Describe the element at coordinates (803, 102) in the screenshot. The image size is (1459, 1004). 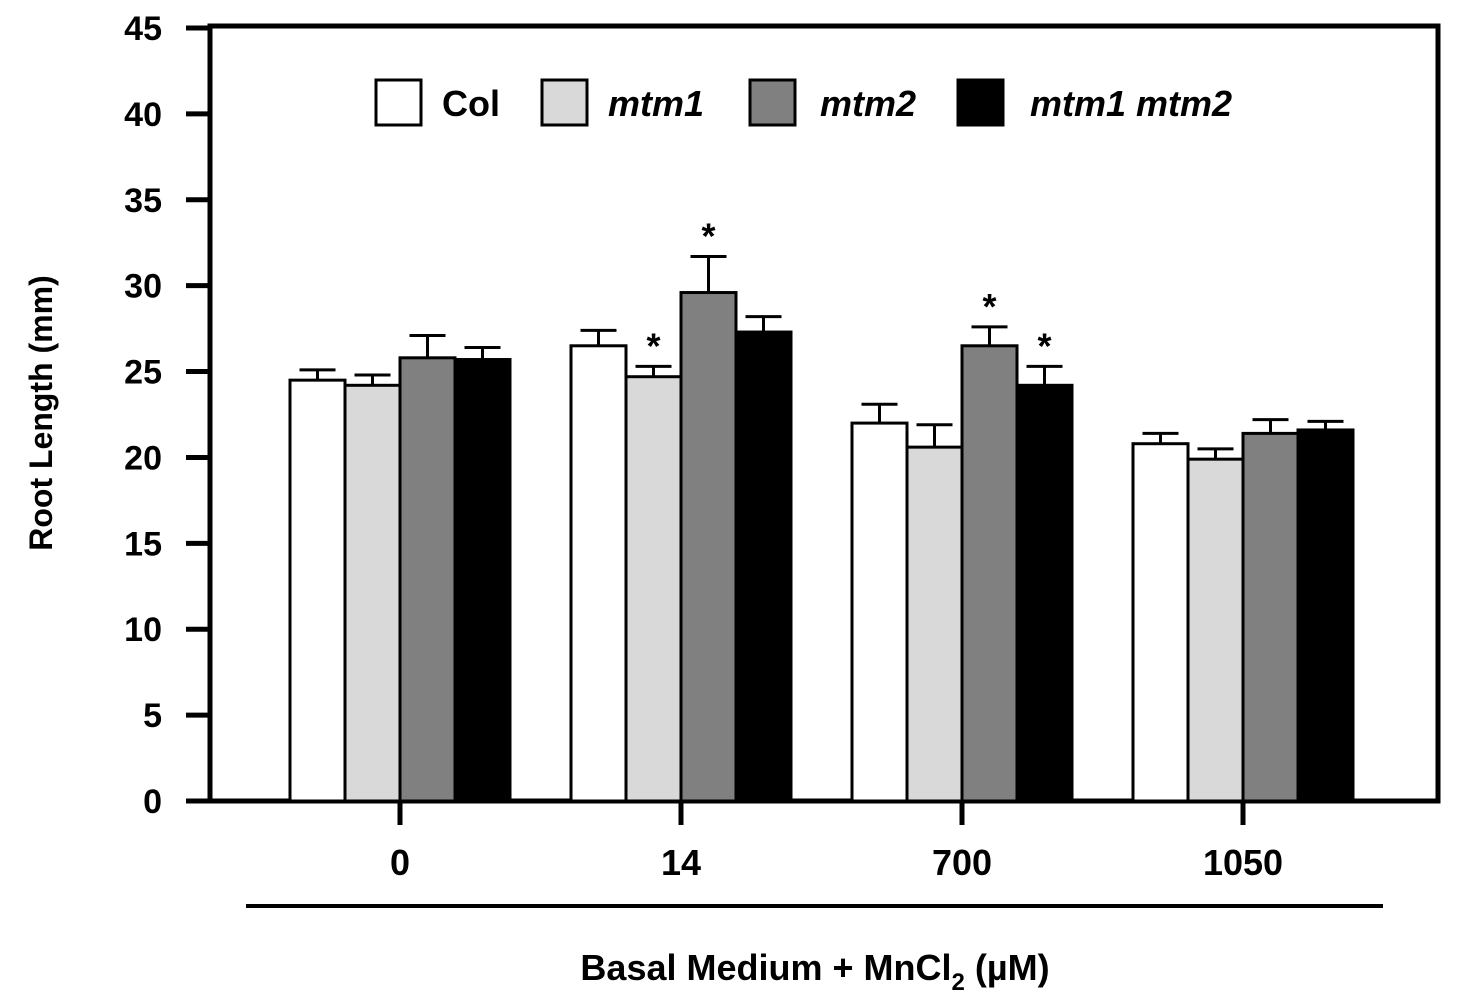
I see `legend: Col mtm1 mtm2 mtm1 mtm2` at that location.